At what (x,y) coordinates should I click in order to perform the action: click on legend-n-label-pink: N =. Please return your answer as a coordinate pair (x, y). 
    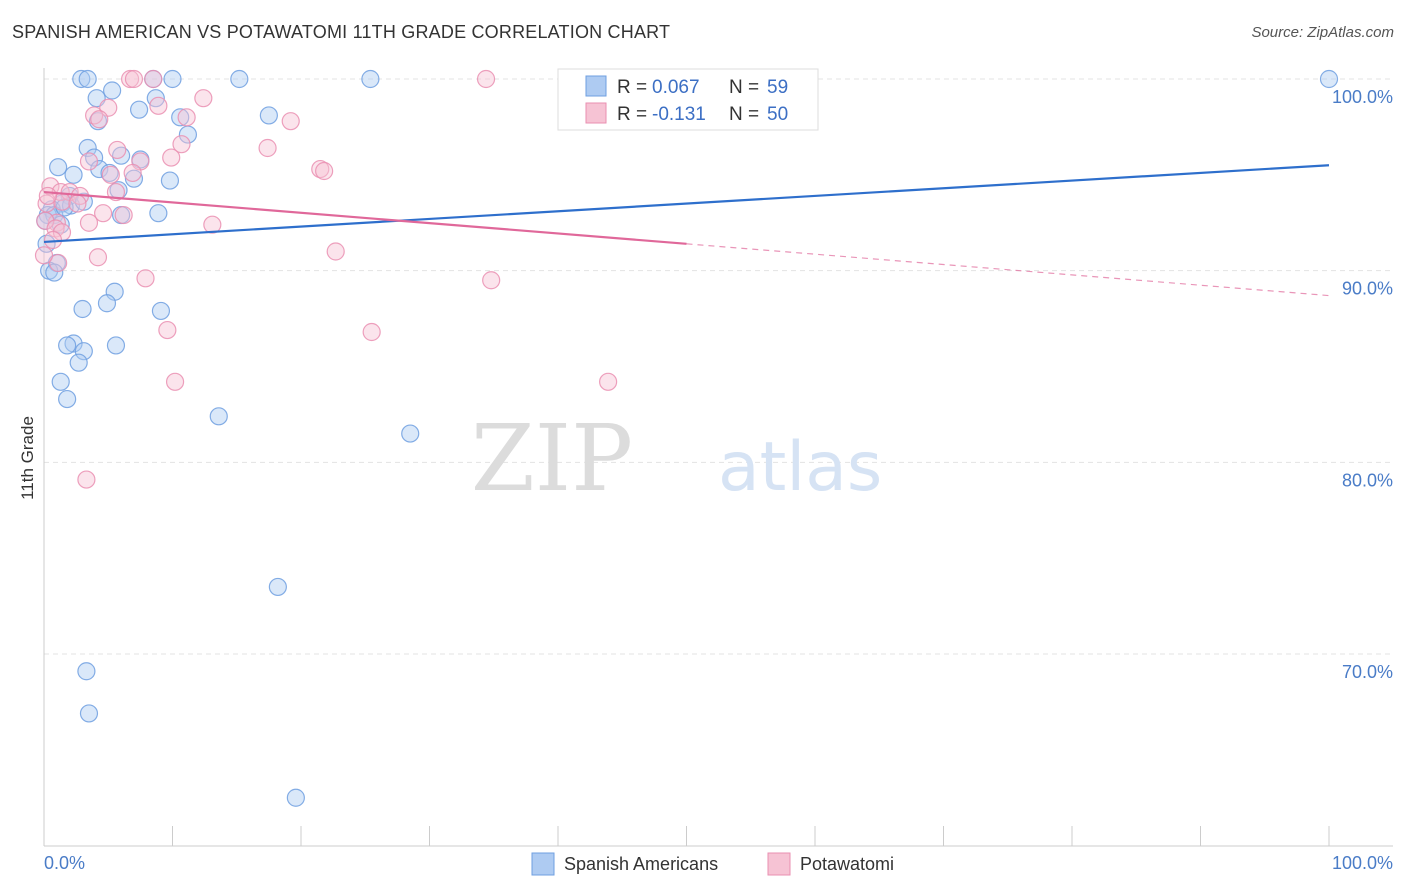
    Looking at the image, I should click on (744, 114).